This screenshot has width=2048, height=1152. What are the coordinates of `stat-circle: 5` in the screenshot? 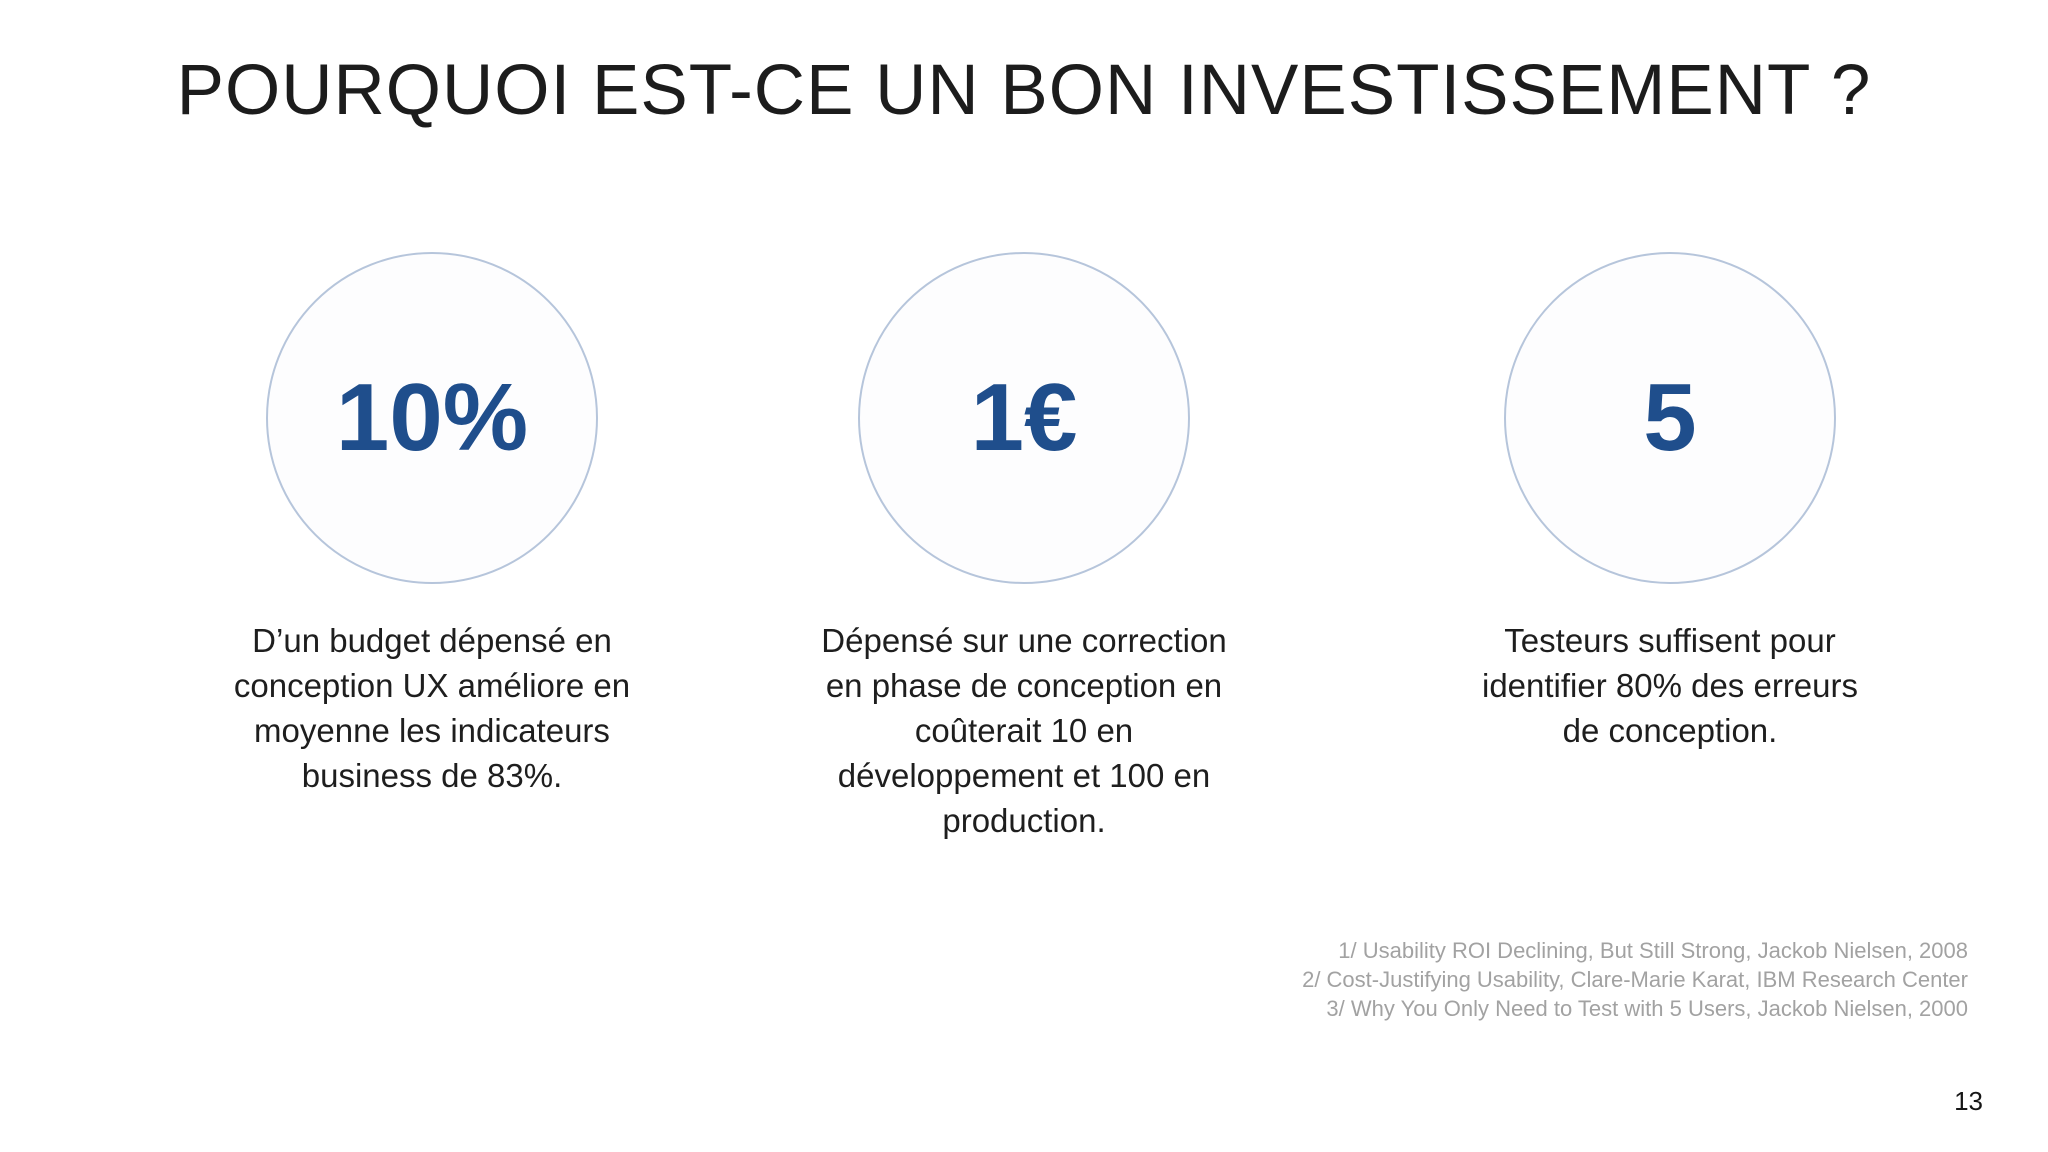 It's located at (1670, 418).